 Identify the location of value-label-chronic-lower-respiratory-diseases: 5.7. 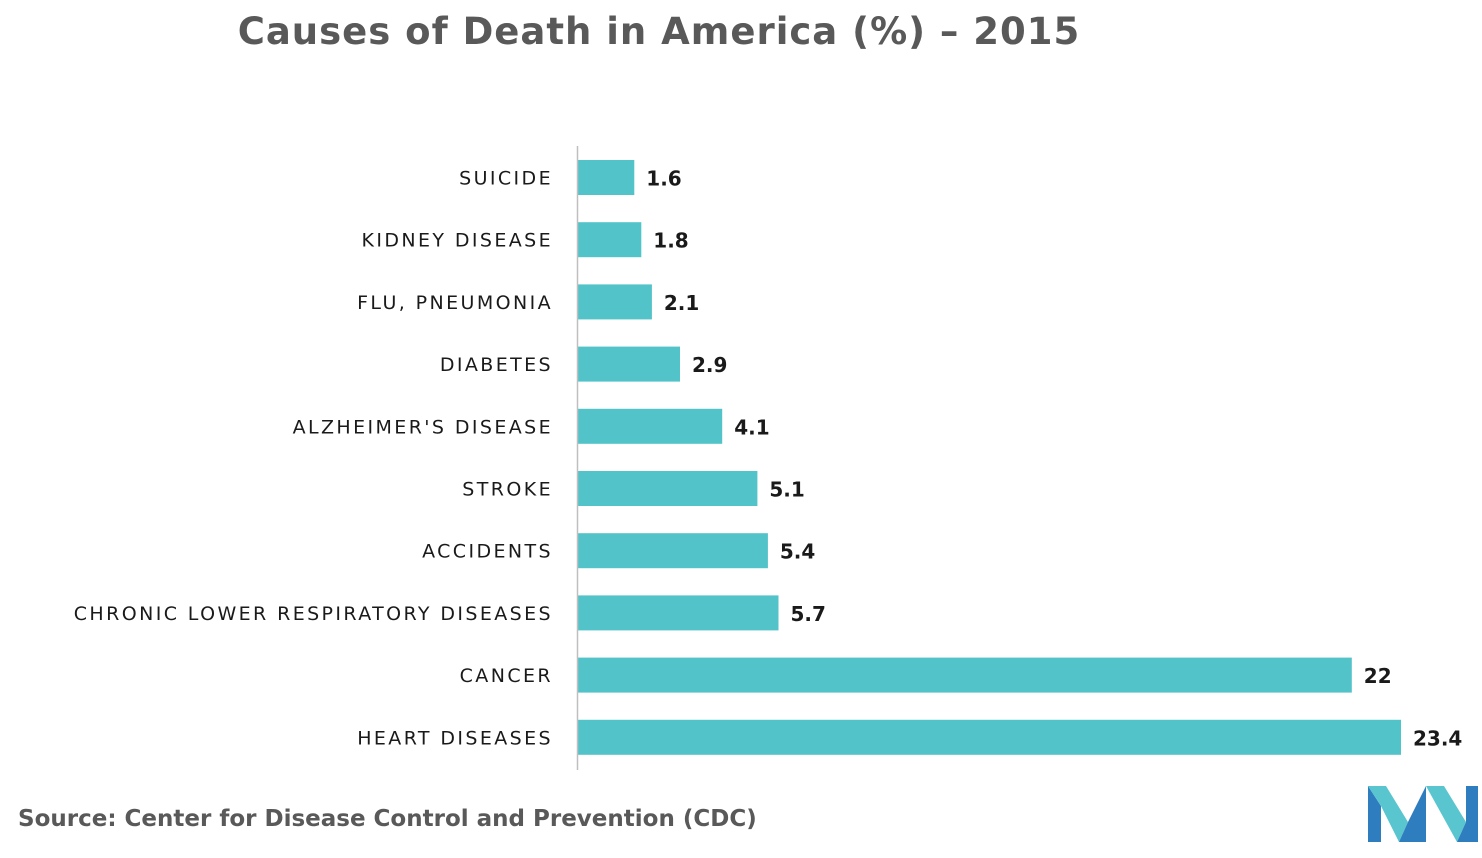
(808, 614).